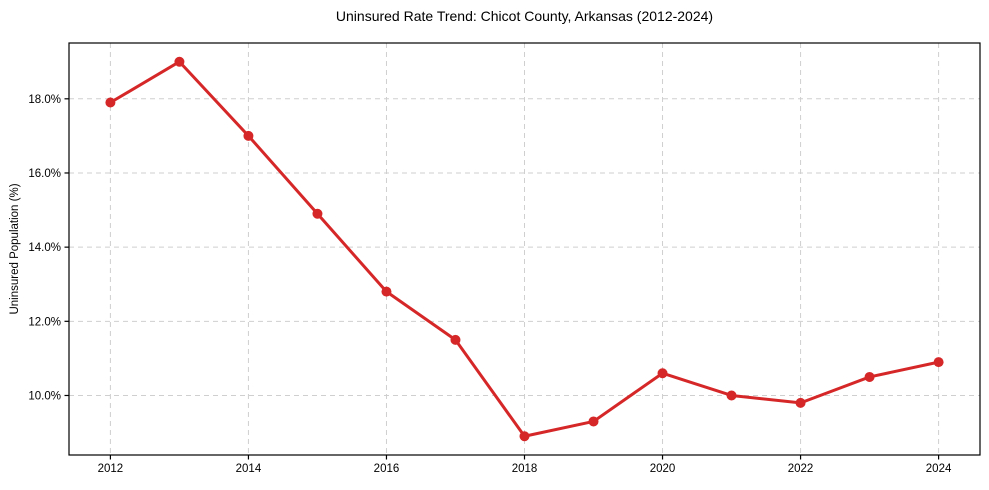 This screenshot has height=490, width=989. I want to click on x-tick-label: 2020, so click(663, 469).